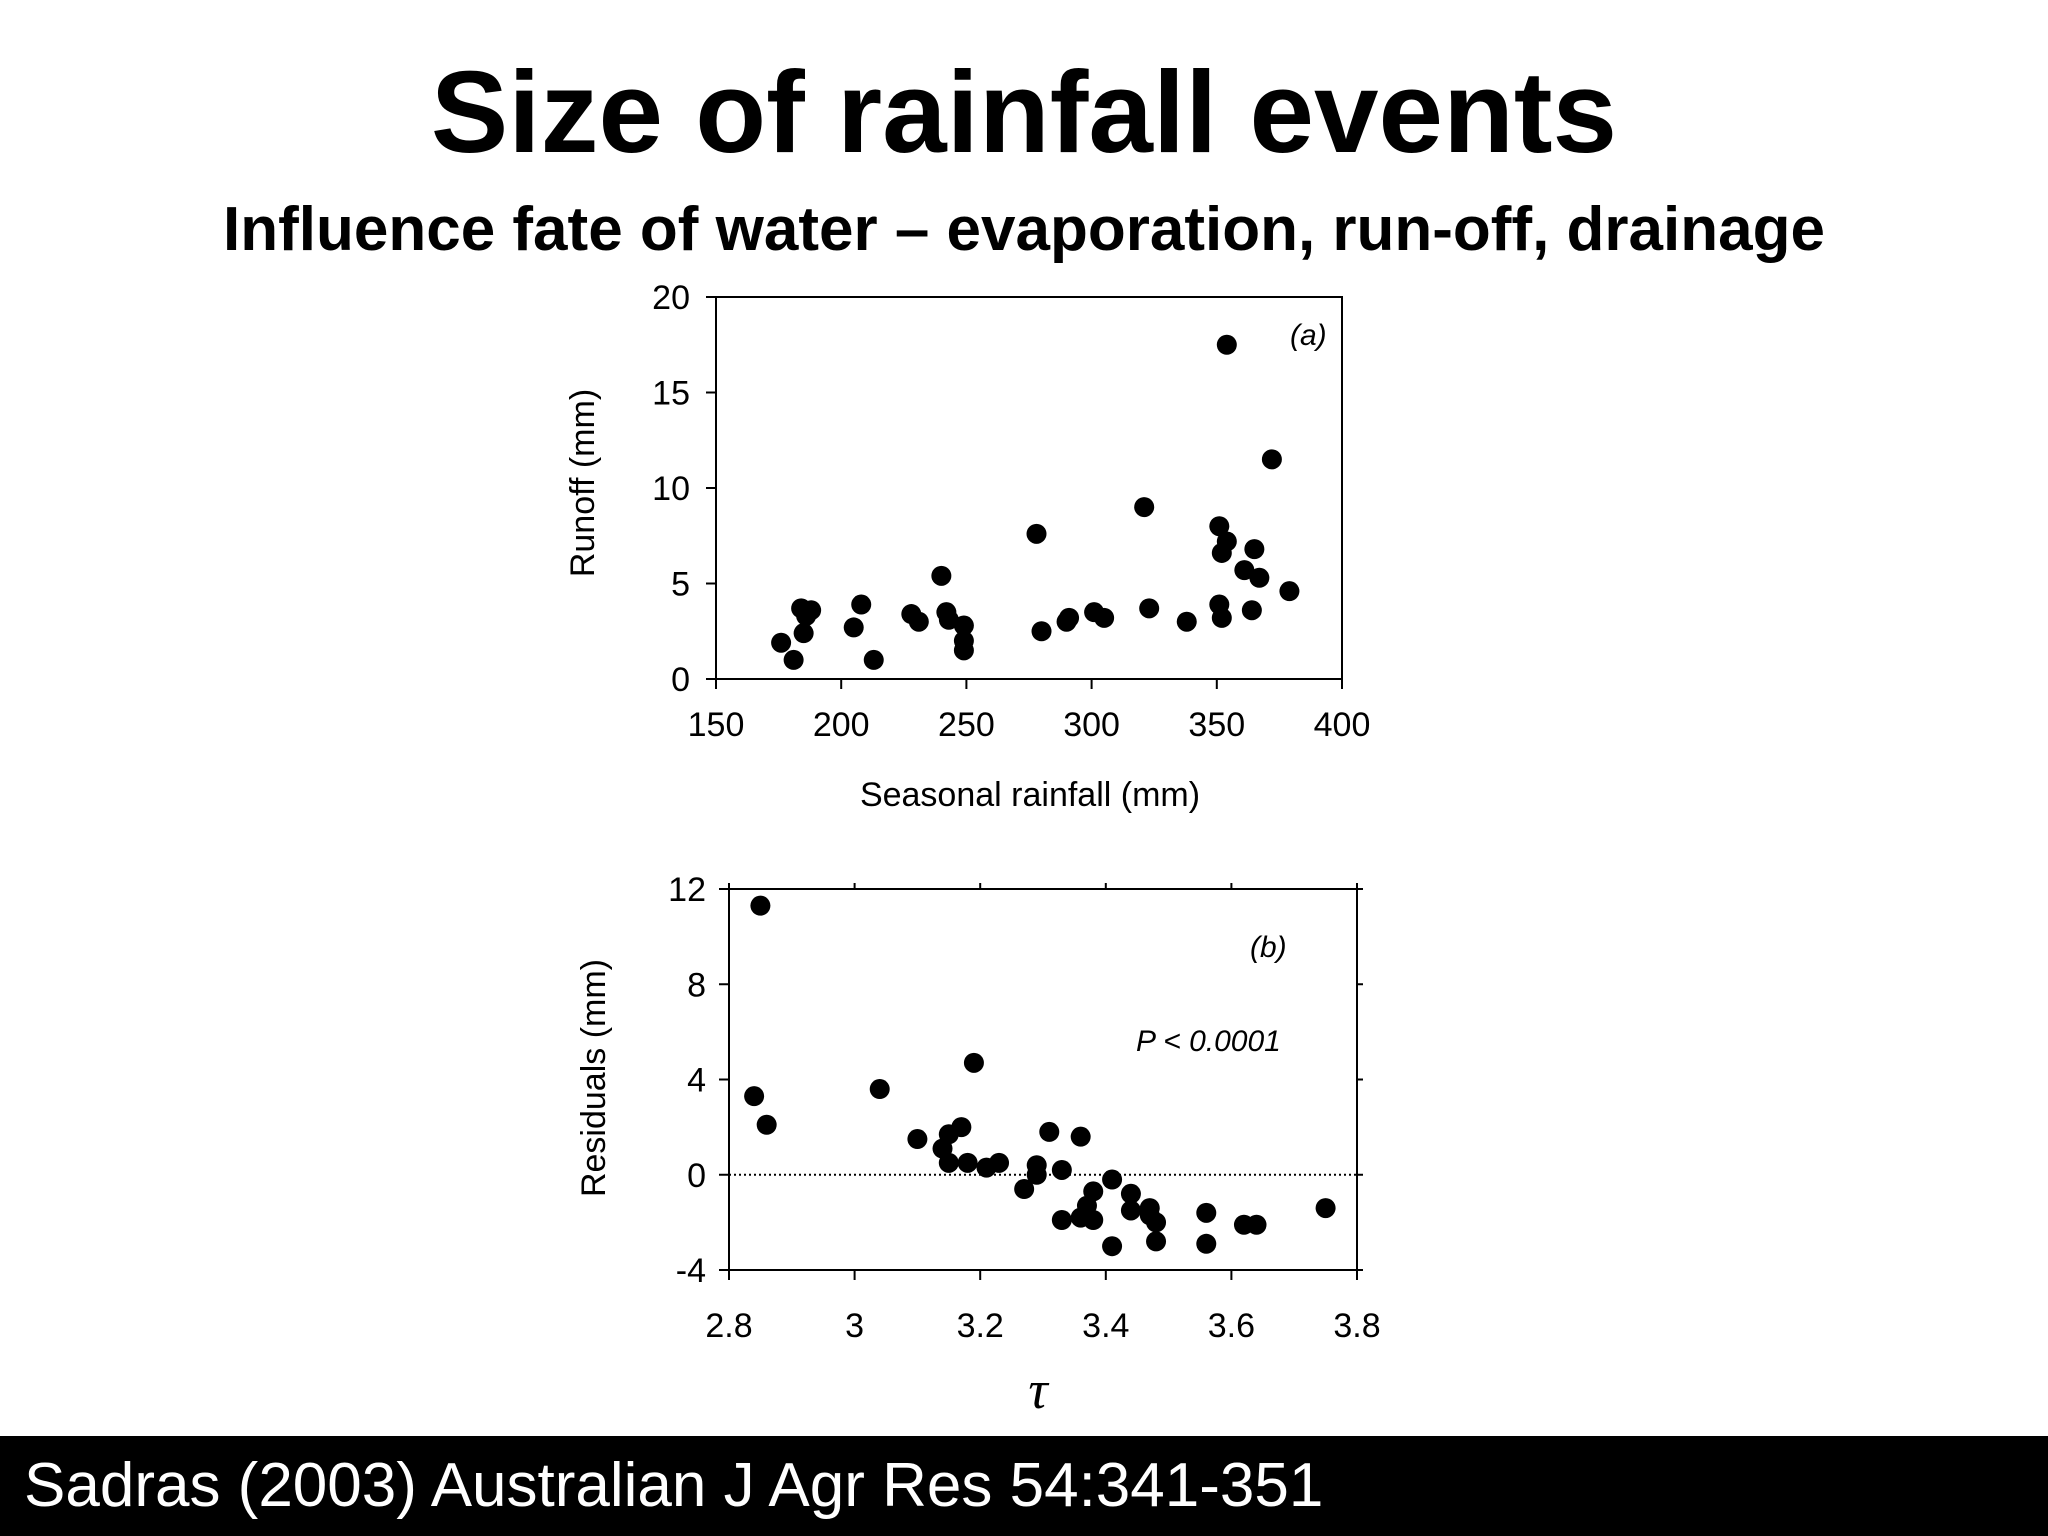  I want to click on chart-a-x-tick-label: 300, so click(1091, 725).